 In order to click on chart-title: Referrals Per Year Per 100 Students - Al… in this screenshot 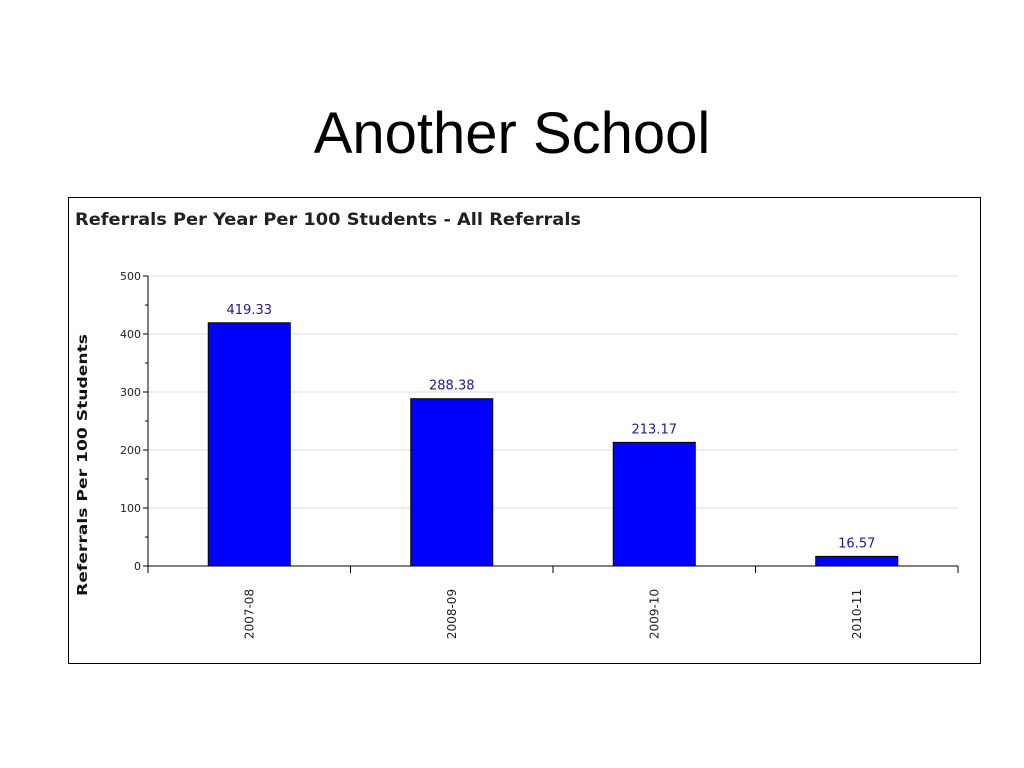, I will do `click(328, 220)`.